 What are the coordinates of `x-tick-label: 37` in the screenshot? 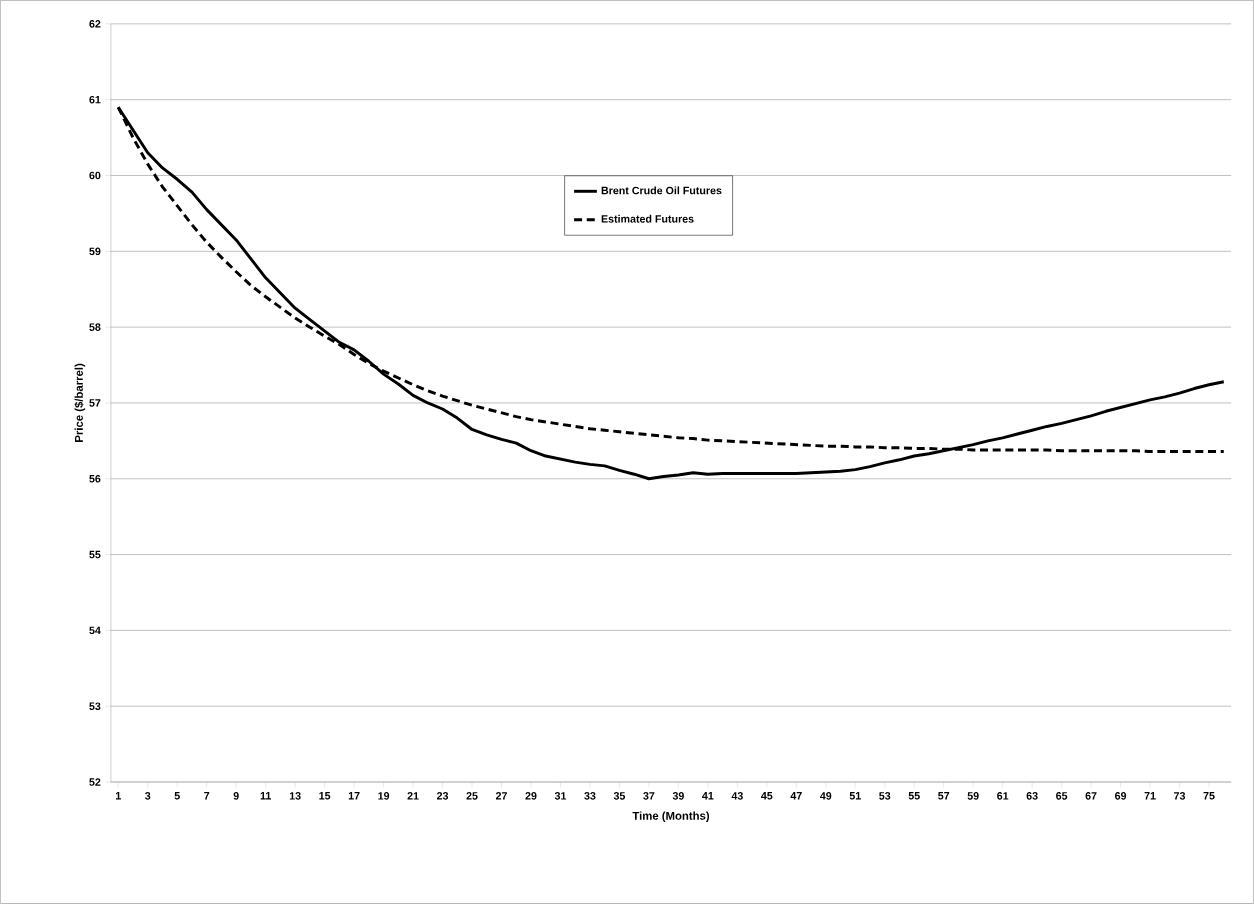 It's located at (649, 796).